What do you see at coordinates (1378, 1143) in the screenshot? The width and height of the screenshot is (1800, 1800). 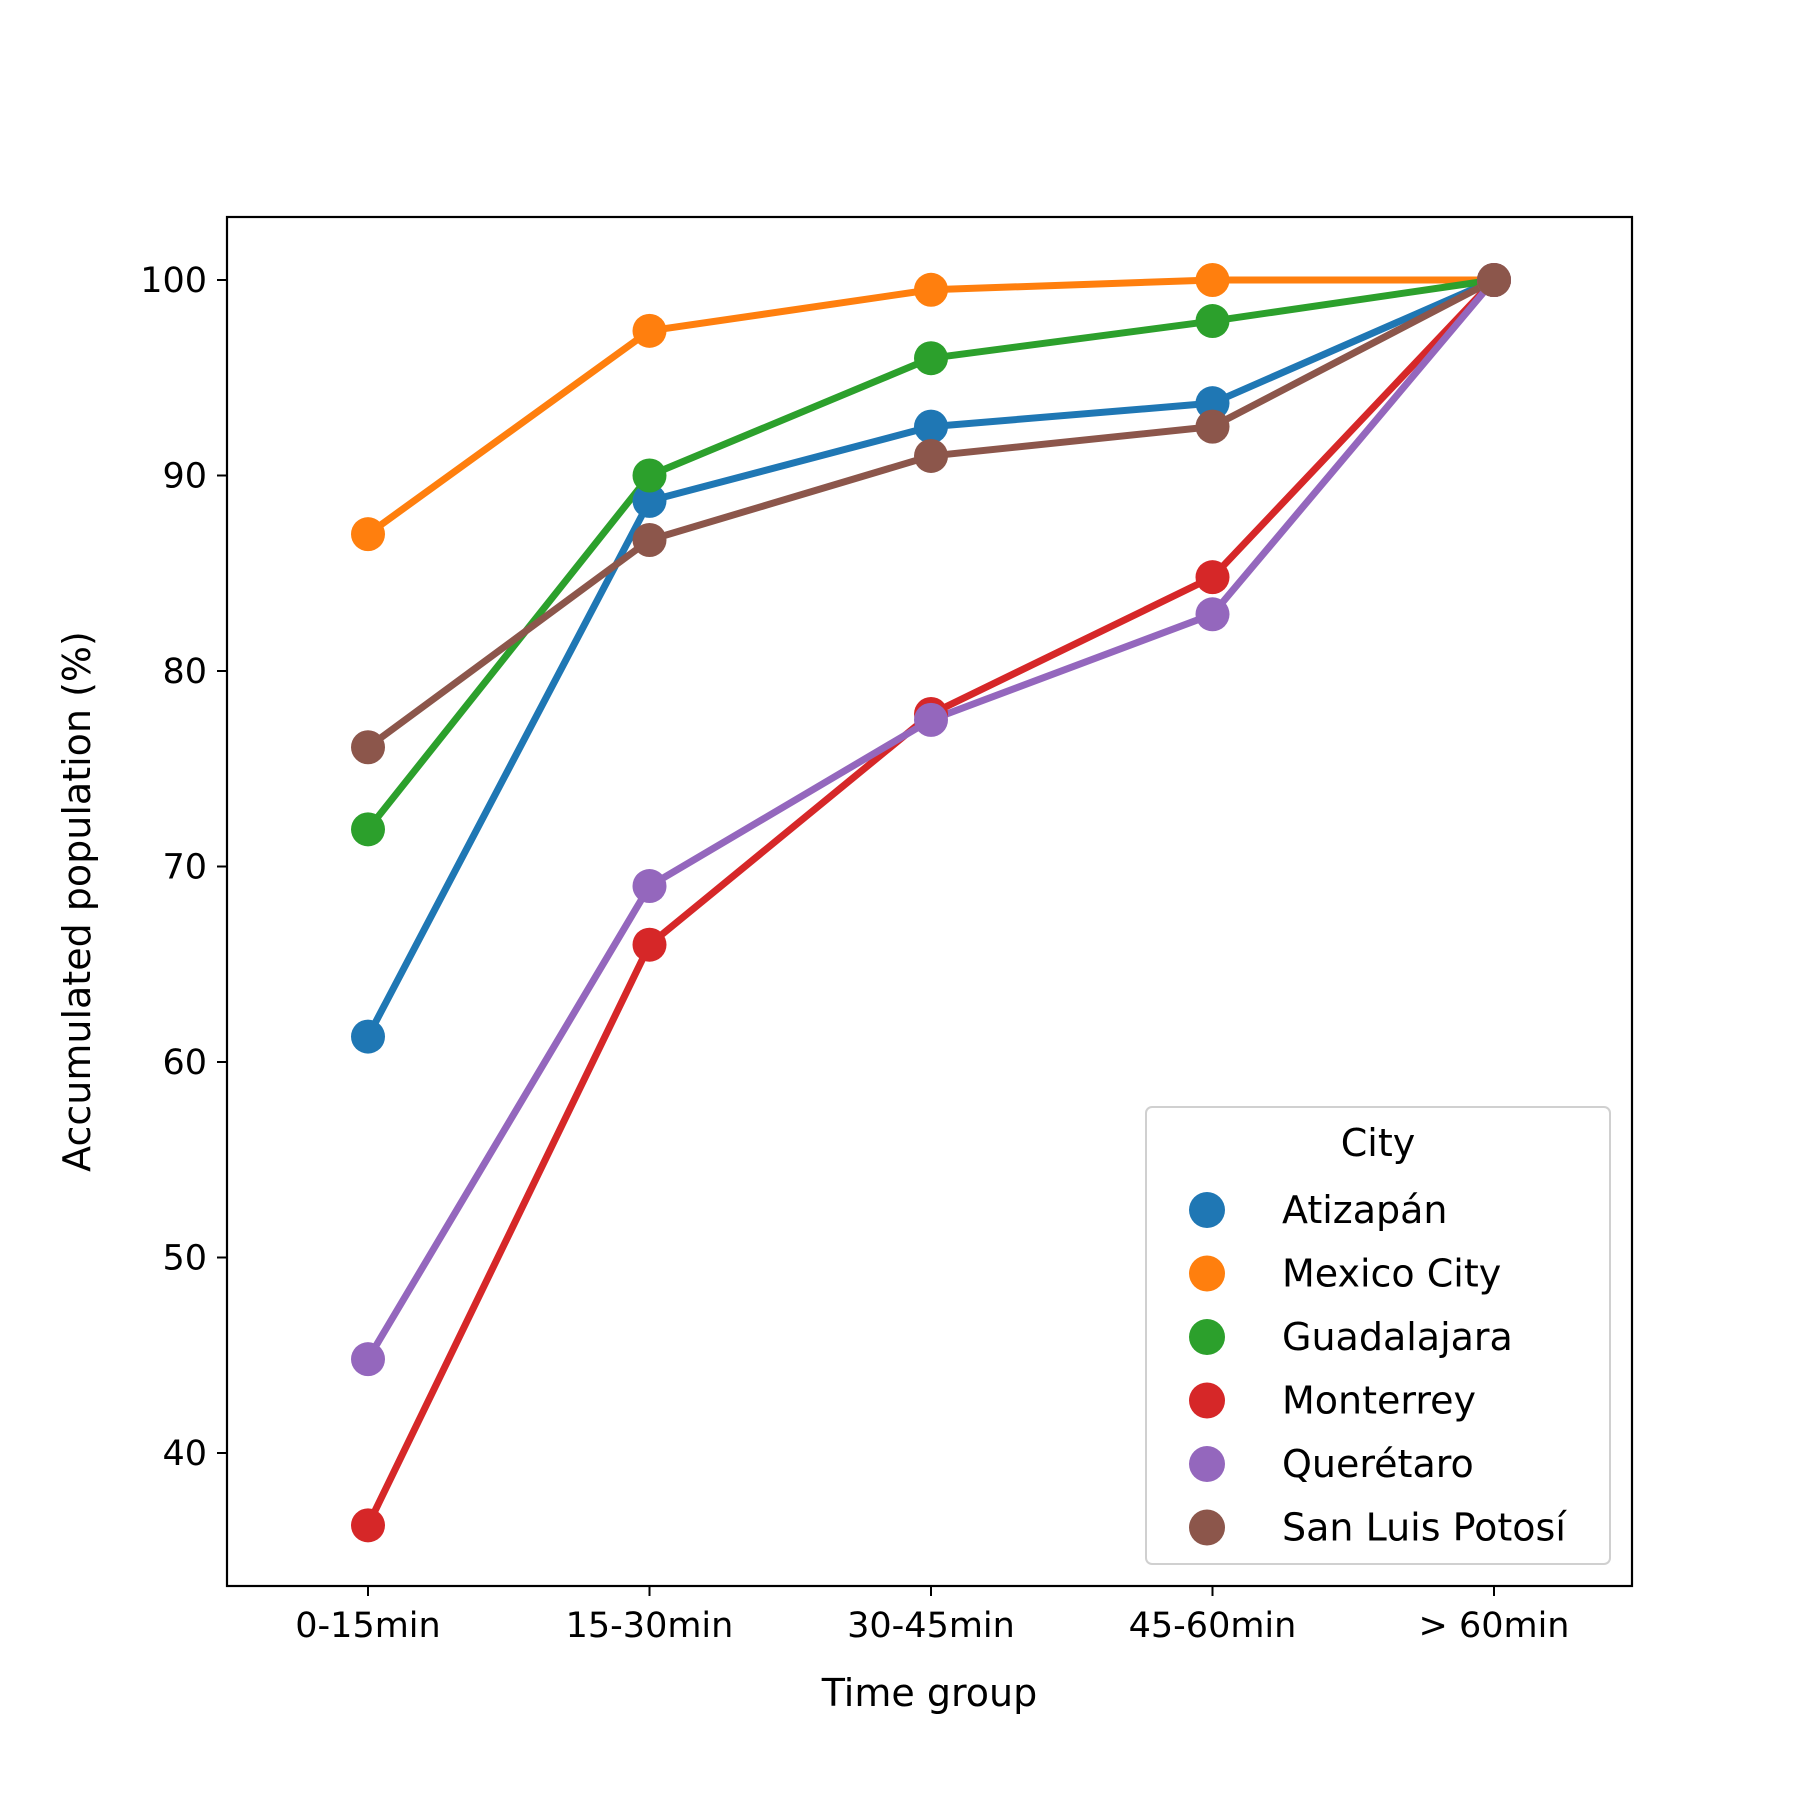 I see `legend-title: City` at bounding box center [1378, 1143].